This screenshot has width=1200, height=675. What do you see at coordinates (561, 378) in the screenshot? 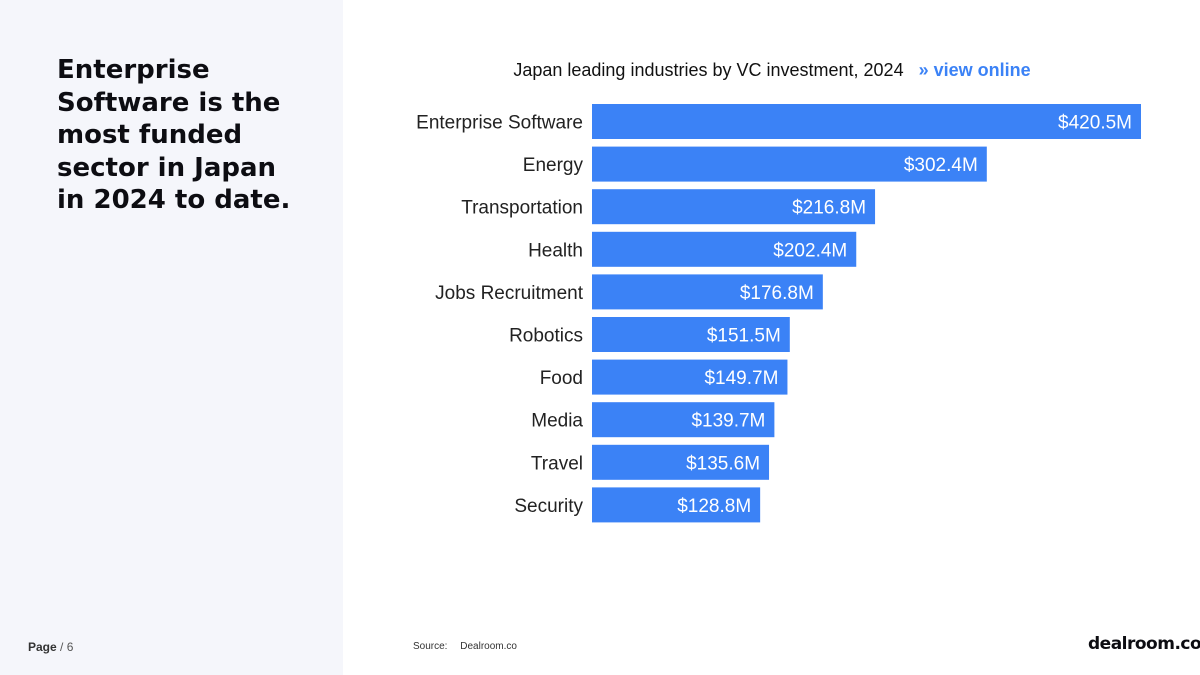
I see `category-label: Food` at bounding box center [561, 378].